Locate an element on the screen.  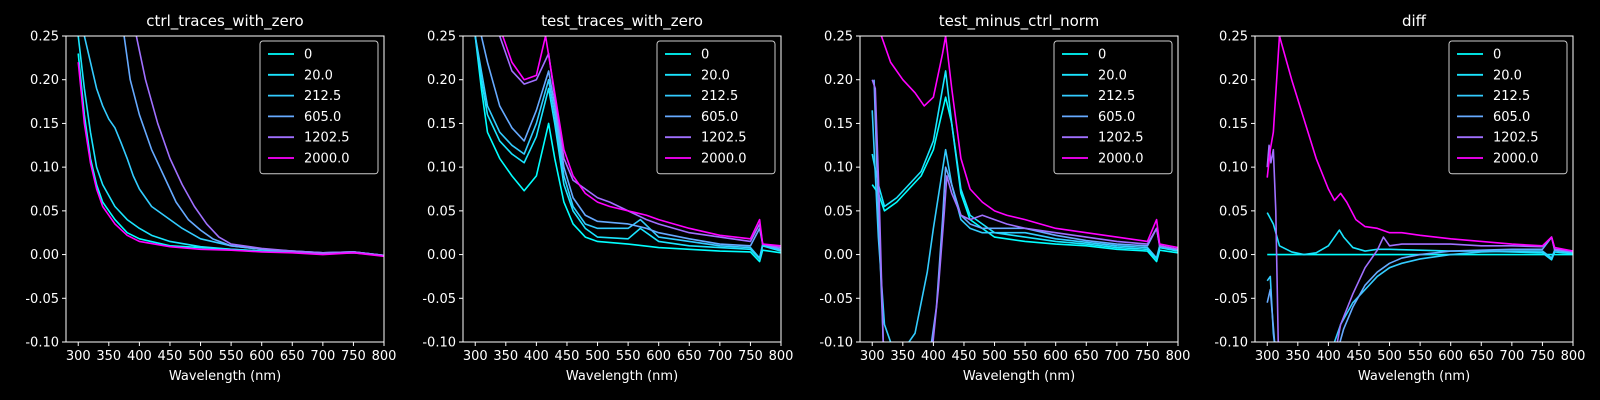
chart-title: test_traces_with_zero is located at coordinates (622, 21).